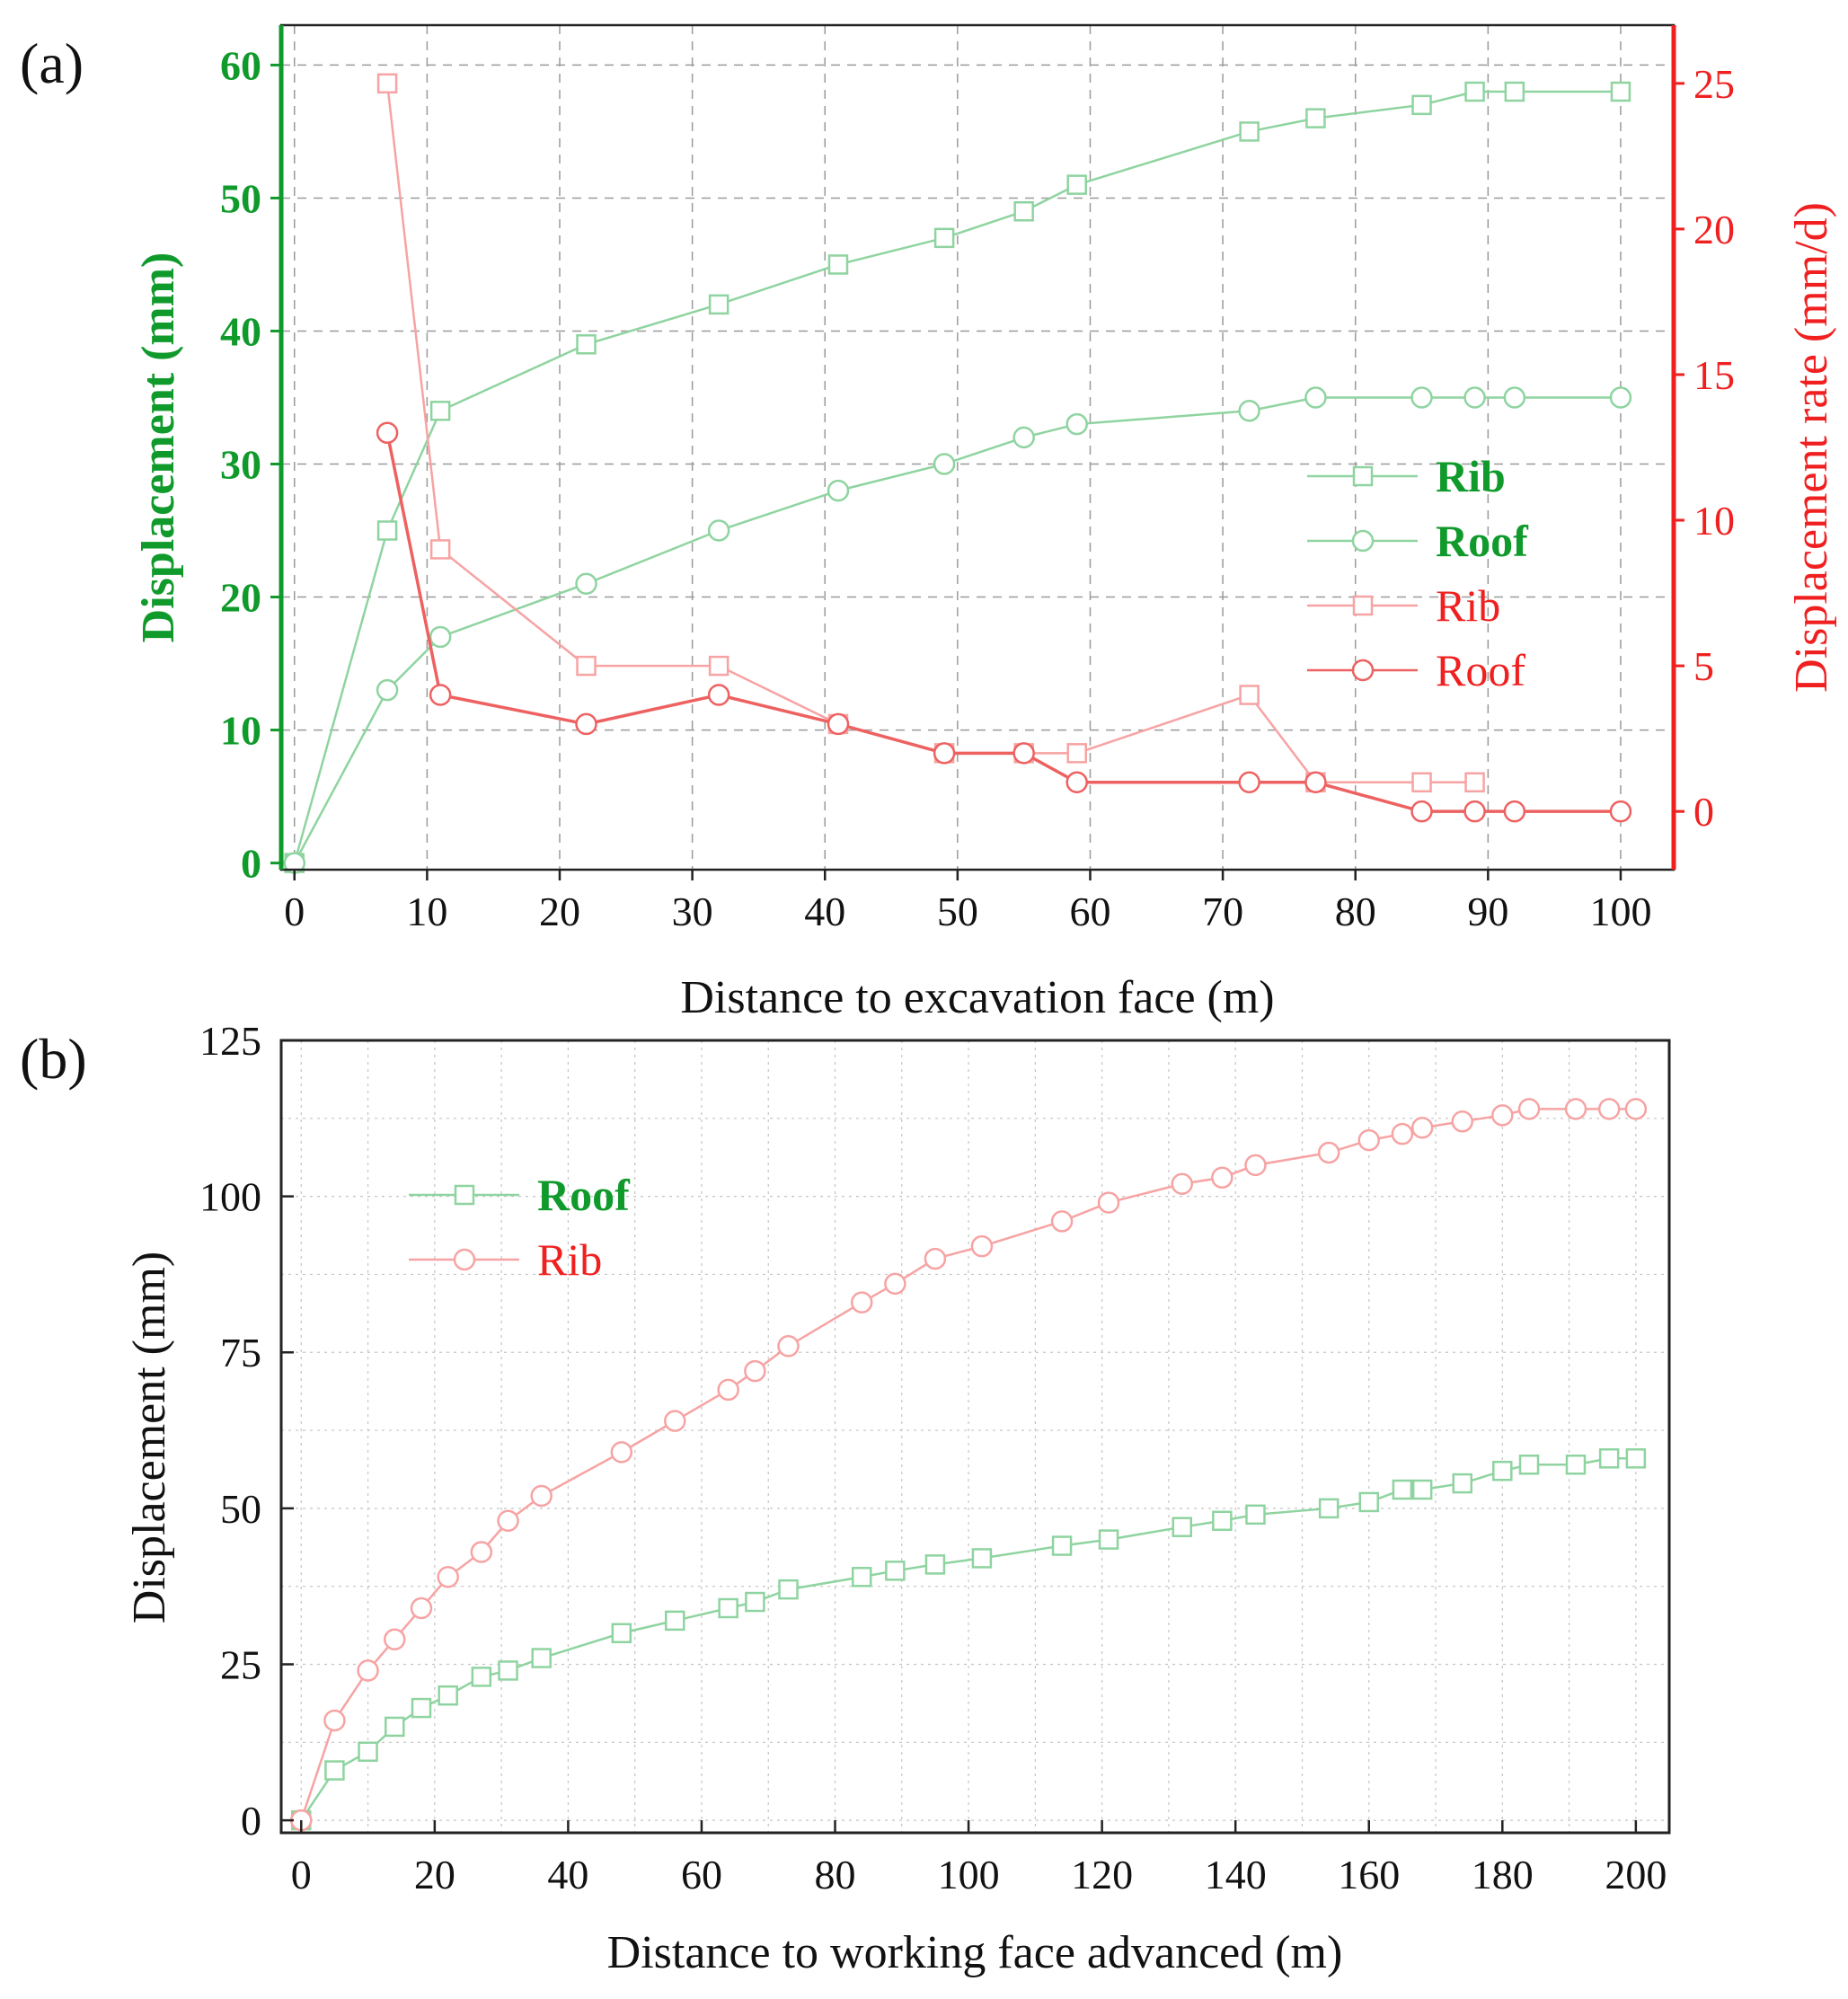  Describe the element at coordinates (560, 911) in the screenshot. I see `chart-a-x-tick-label: 20` at that location.